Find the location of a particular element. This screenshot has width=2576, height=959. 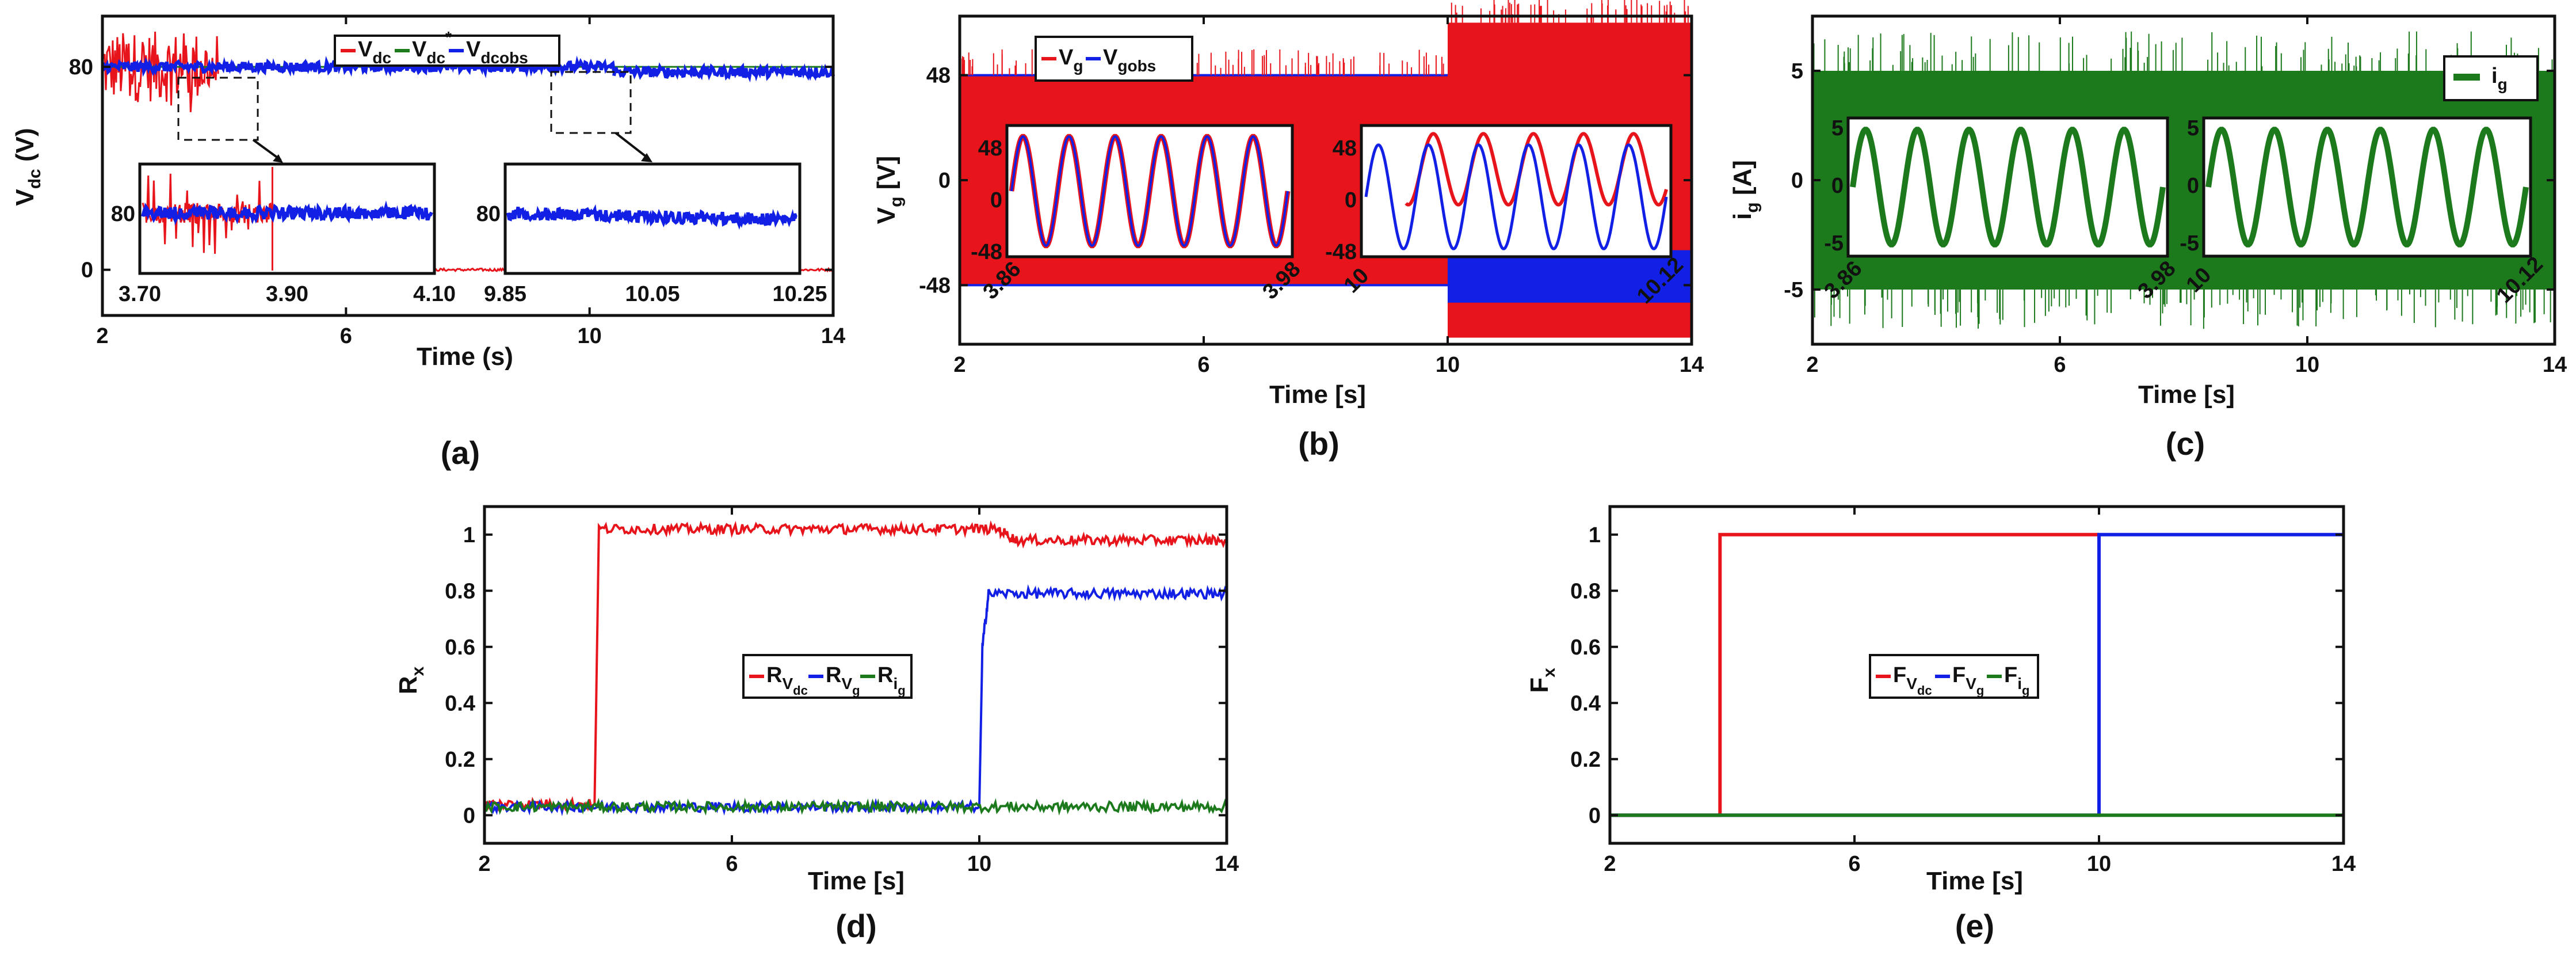

series-Vdc is located at coordinates (160, 71).